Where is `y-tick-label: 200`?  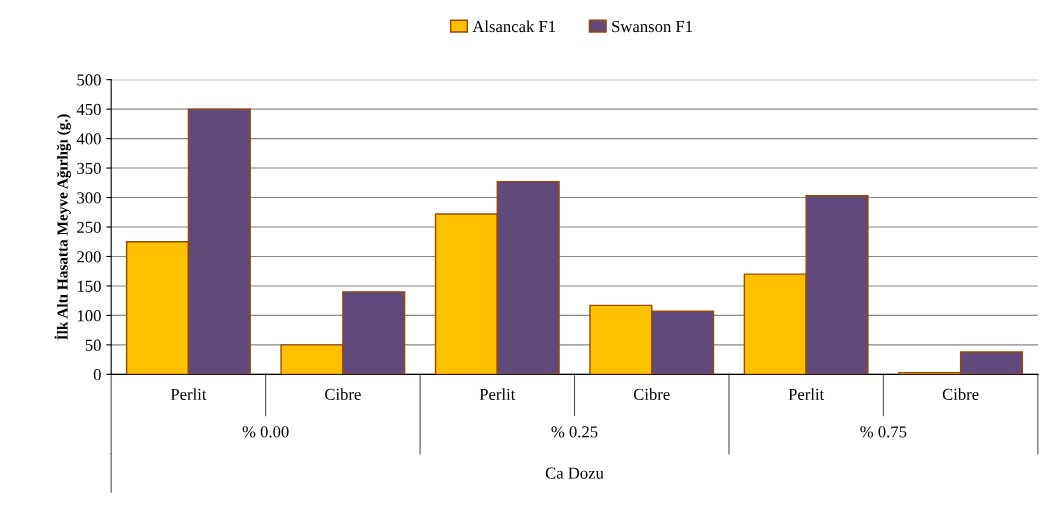
y-tick-label: 200 is located at coordinates (89, 257).